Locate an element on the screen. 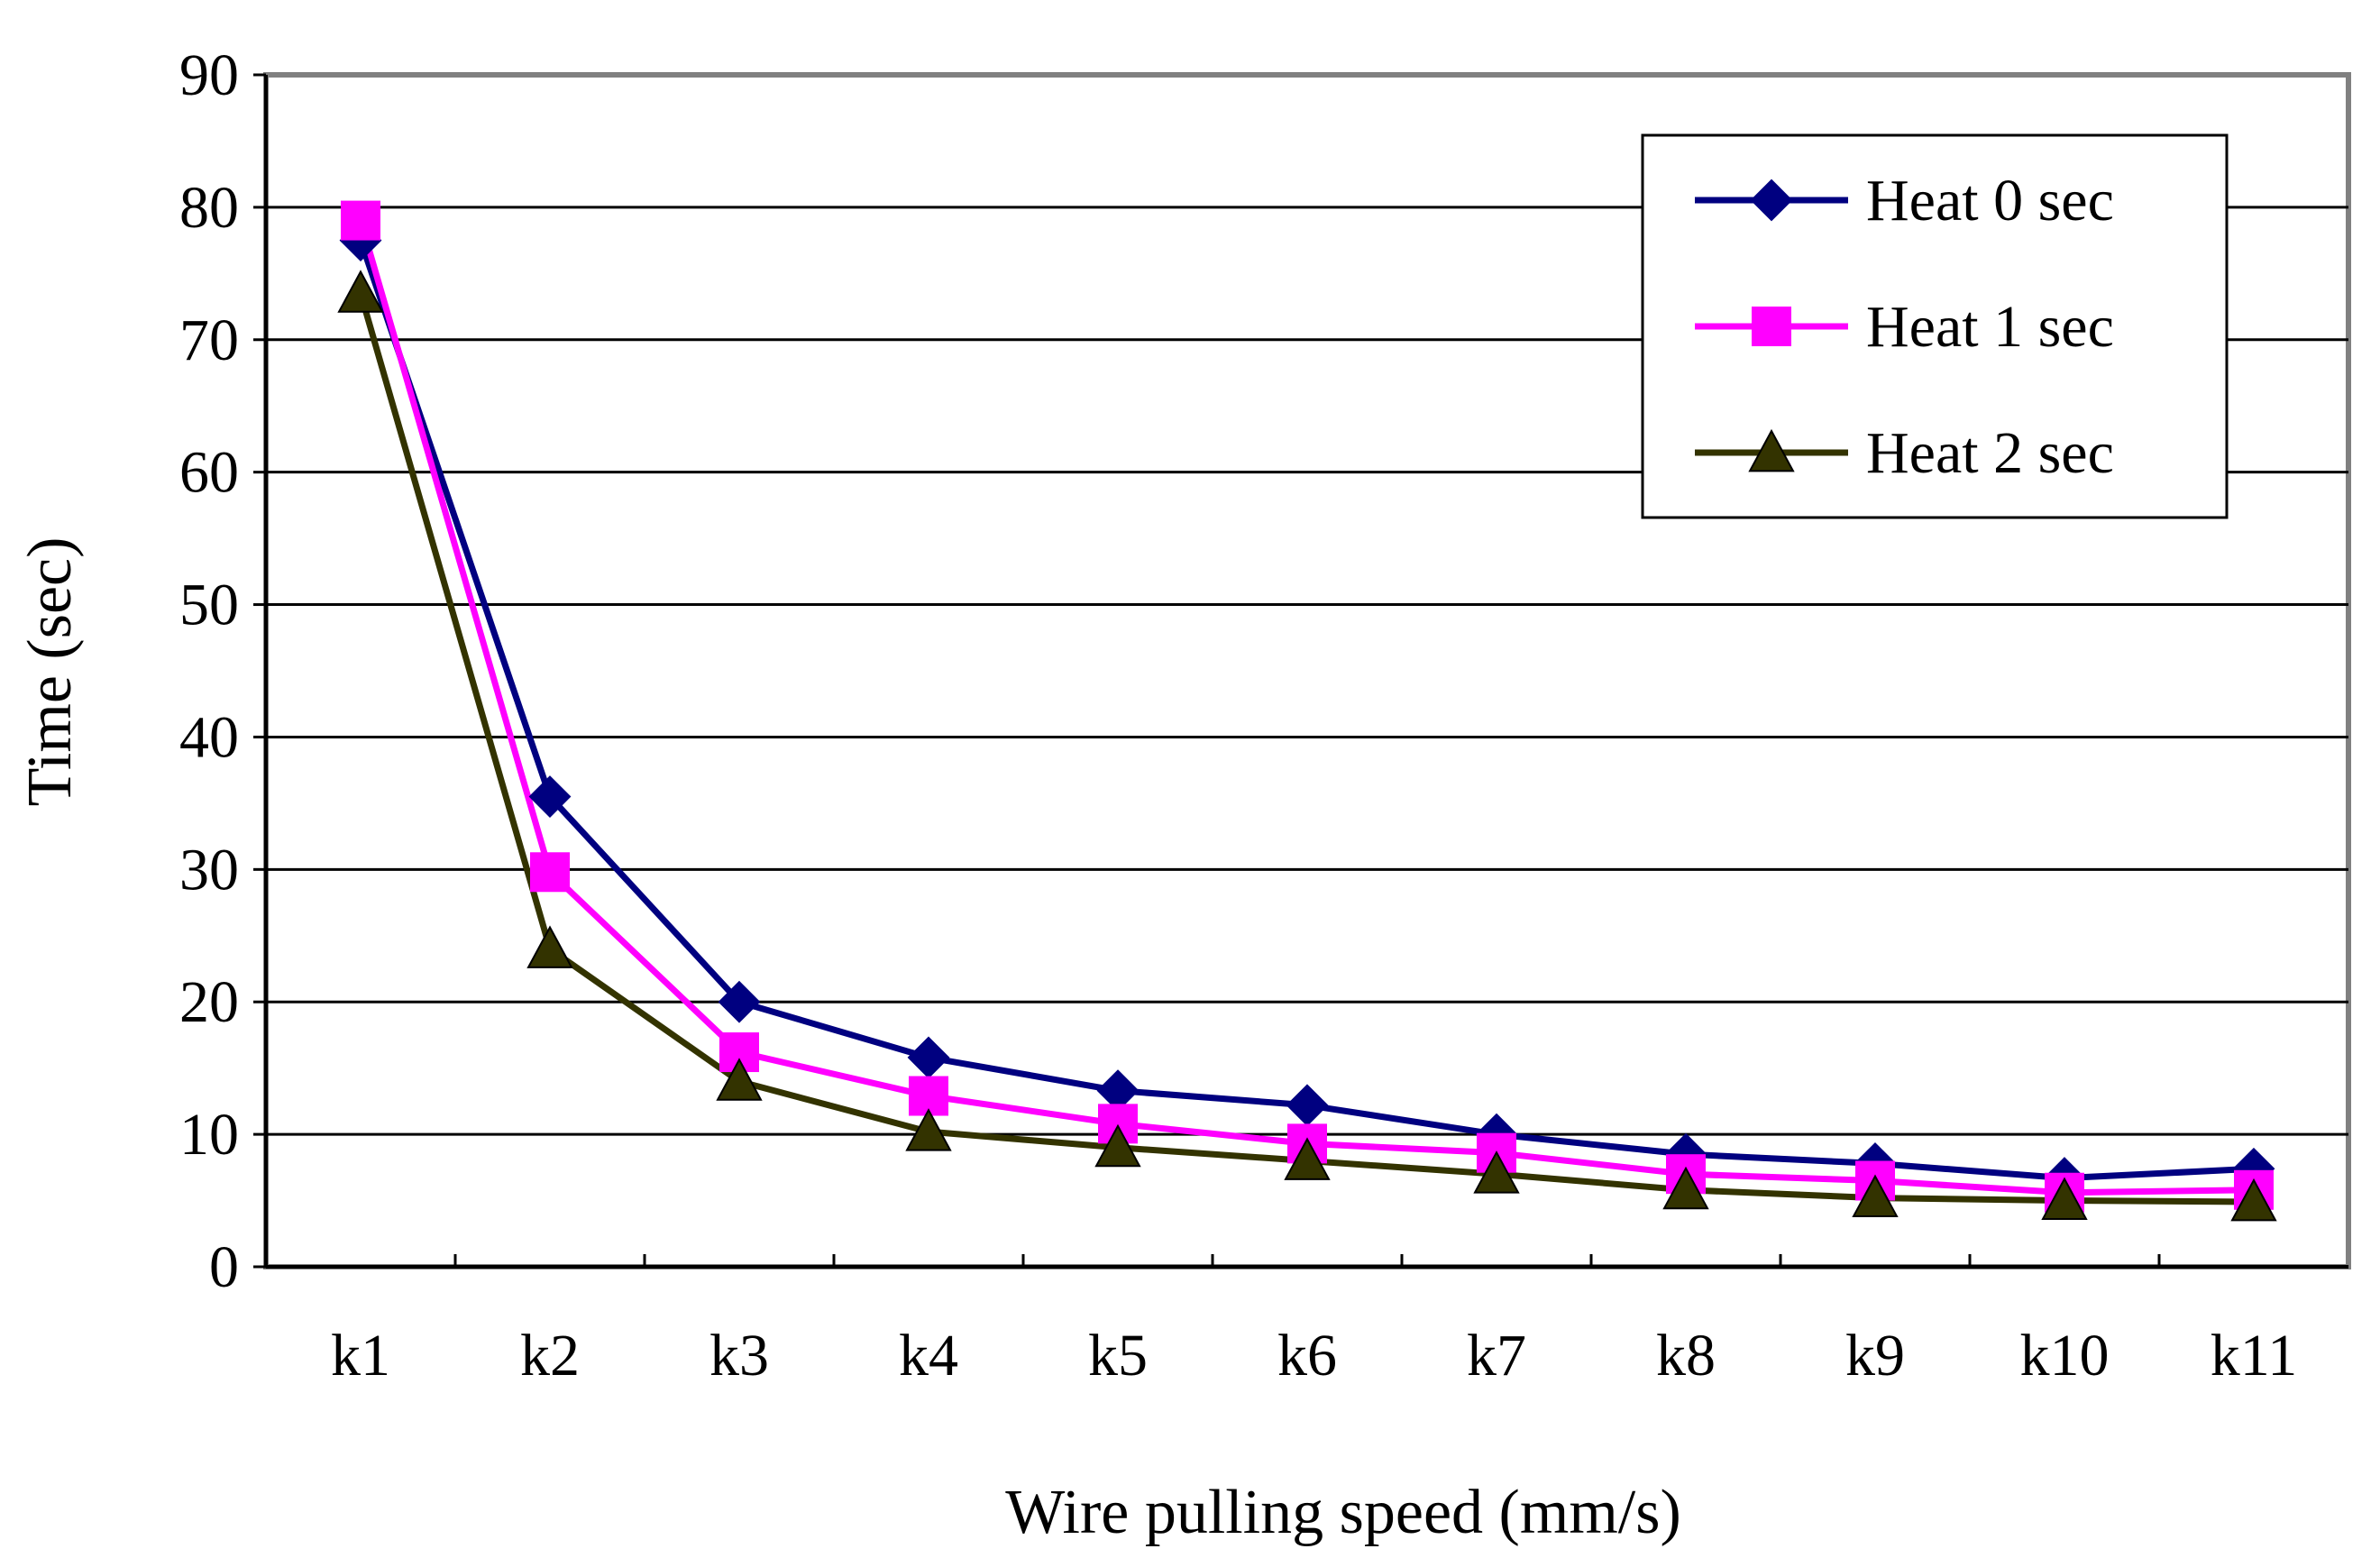 The width and height of the screenshot is (2380, 1558). y-tick-label: 80 is located at coordinates (209, 208).